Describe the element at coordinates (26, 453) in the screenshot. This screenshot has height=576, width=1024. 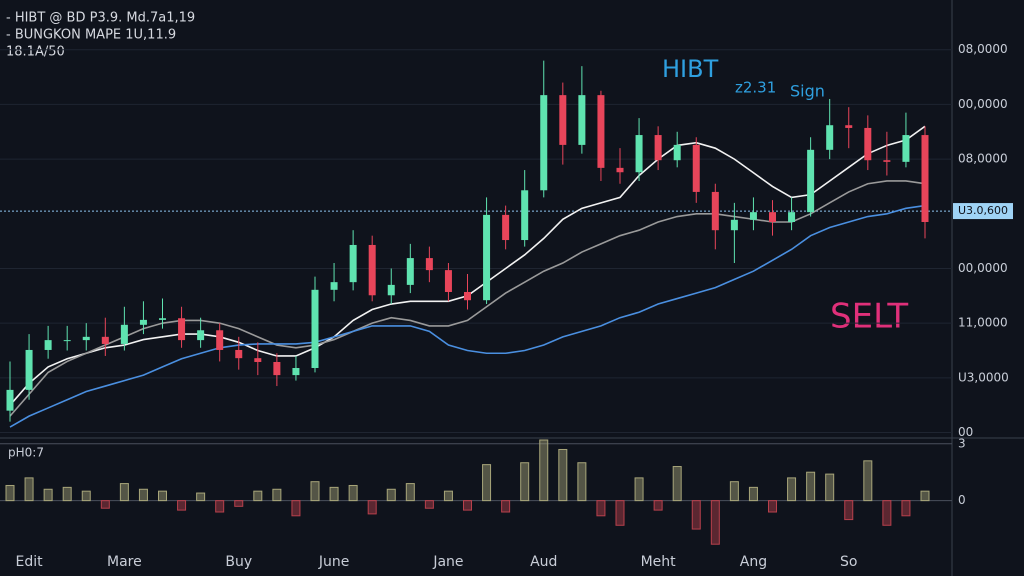
I see `subpanel-label: pH0:7` at that location.